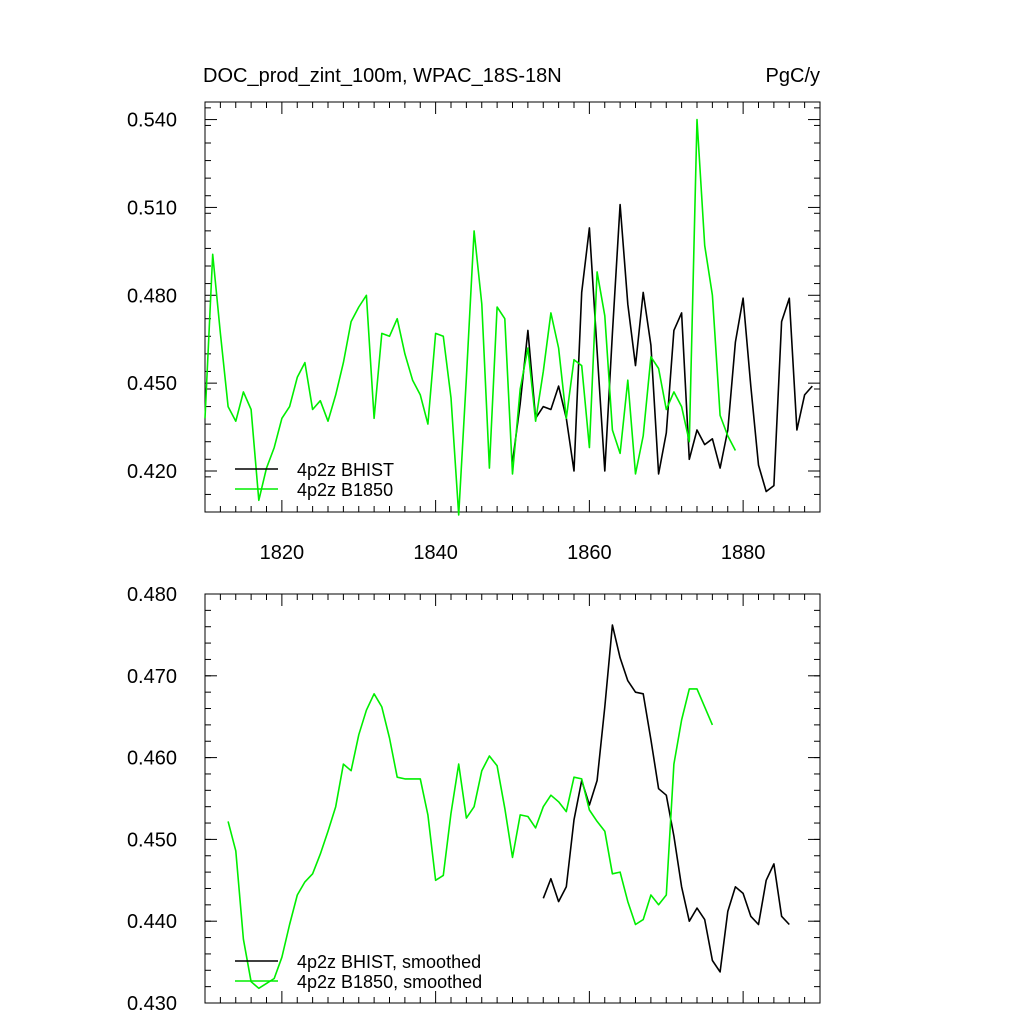 The width and height of the screenshot is (1024, 1024). Describe the element at coordinates (152, 1004) in the screenshot. I see `y-tick-label: 0.430` at that location.